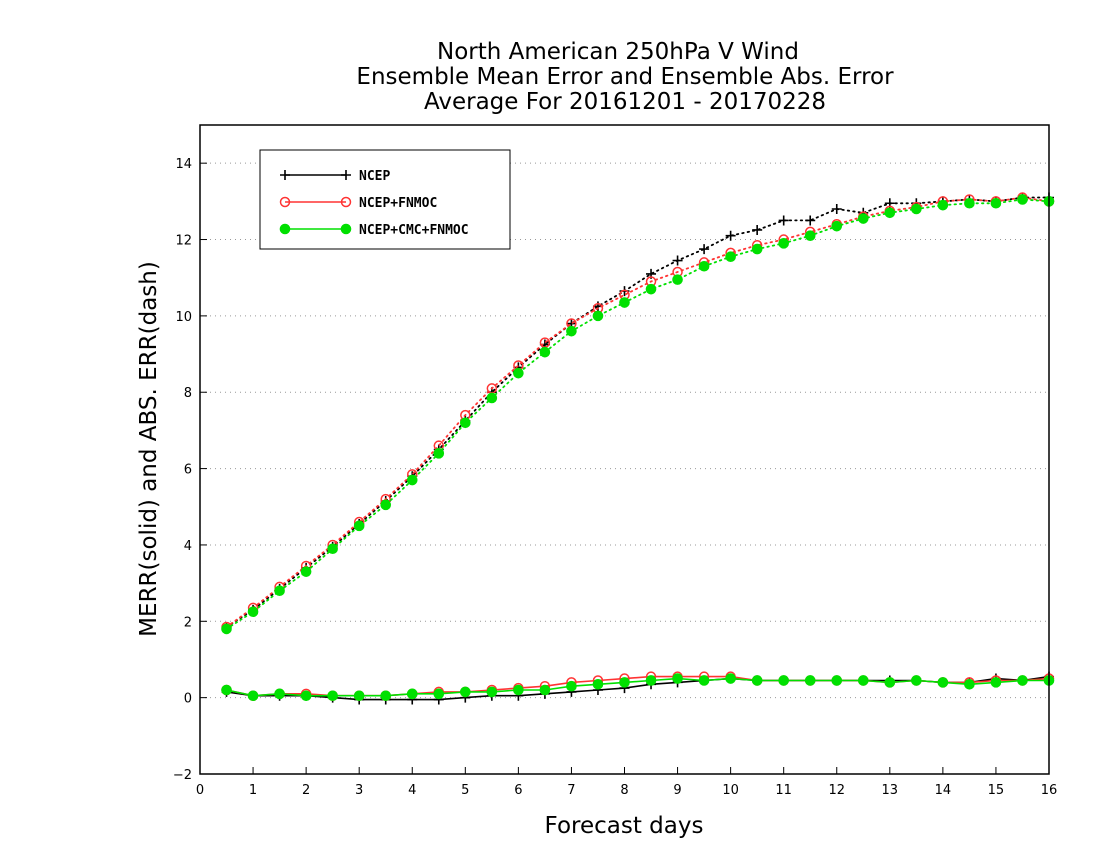  I want to click on y-tick-label: 4, so click(188, 546).